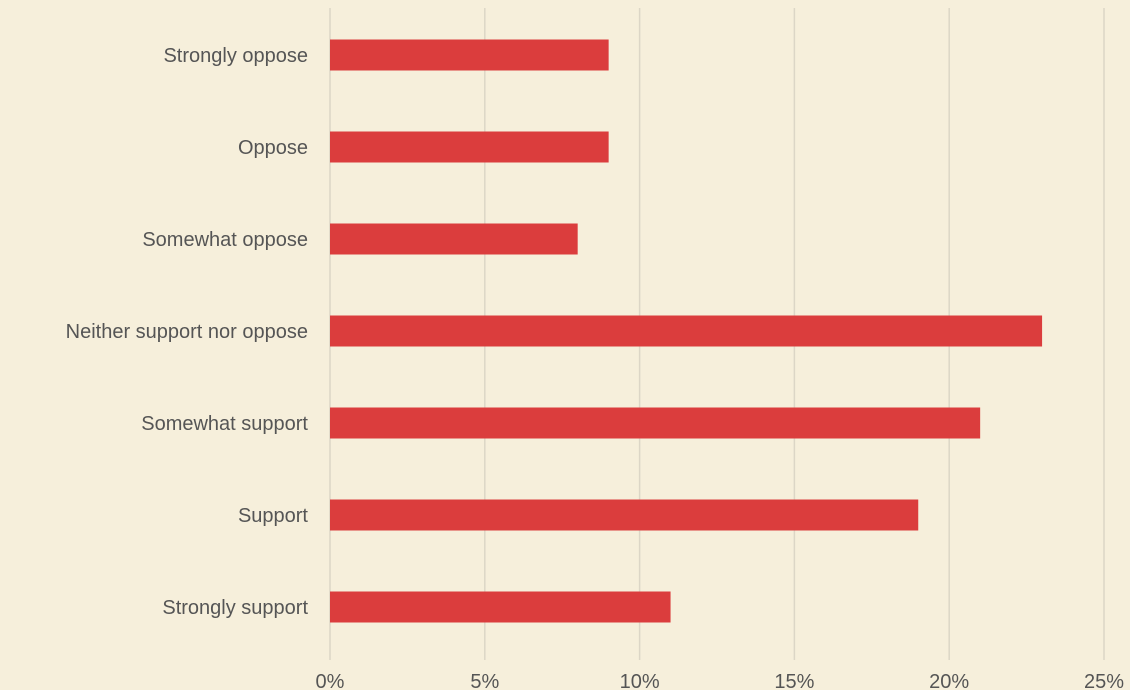 The height and width of the screenshot is (690, 1130). Describe the element at coordinates (273, 148) in the screenshot. I see `category-label: Oppose` at that location.